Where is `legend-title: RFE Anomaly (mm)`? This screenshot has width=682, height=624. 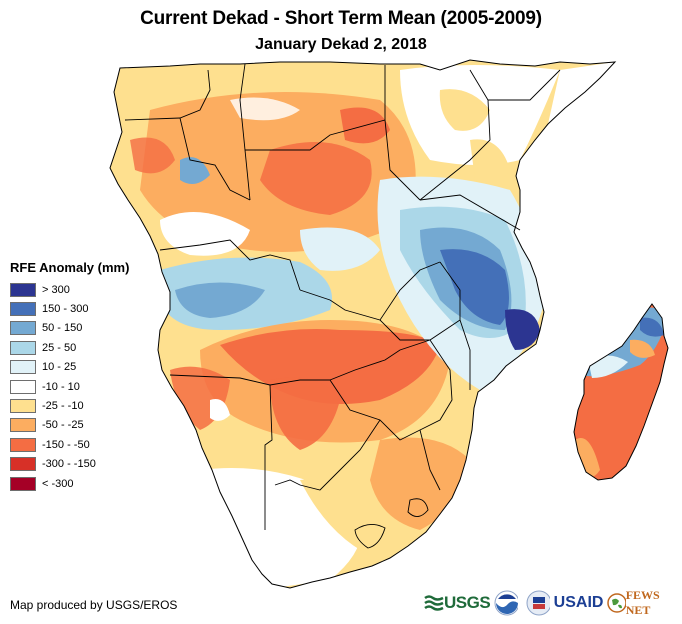
legend-title: RFE Anomaly (mm) is located at coordinates (70, 267).